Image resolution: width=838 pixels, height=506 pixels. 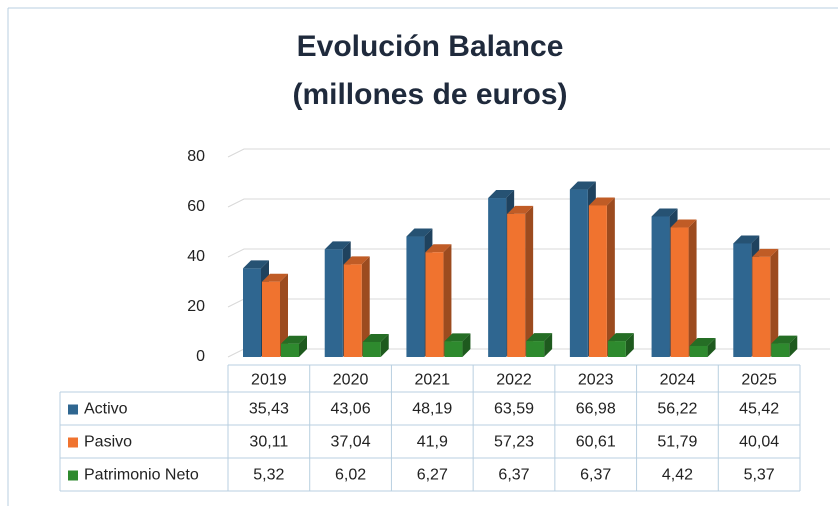 I want to click on table-value: 40,04, so click(x=759, y=442).